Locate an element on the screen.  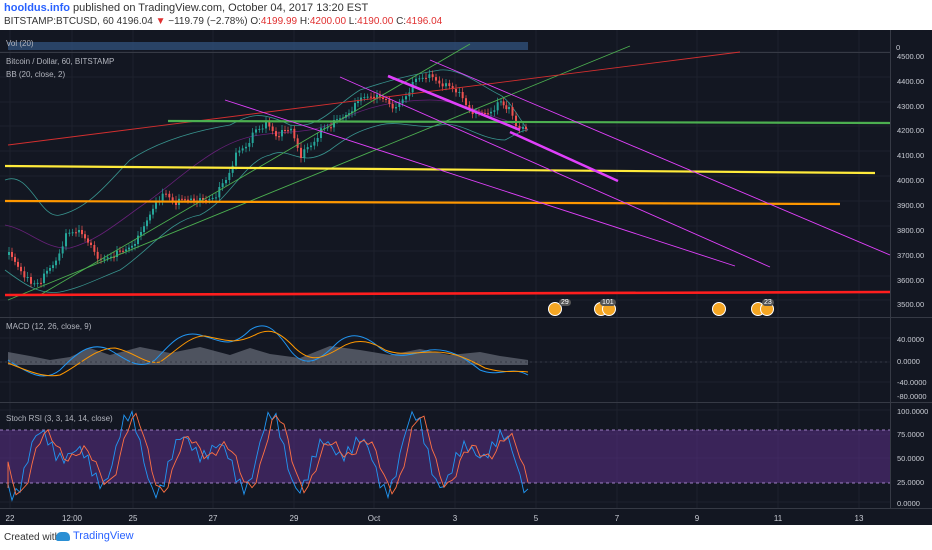
support-red is located at coordinates (447, 293).